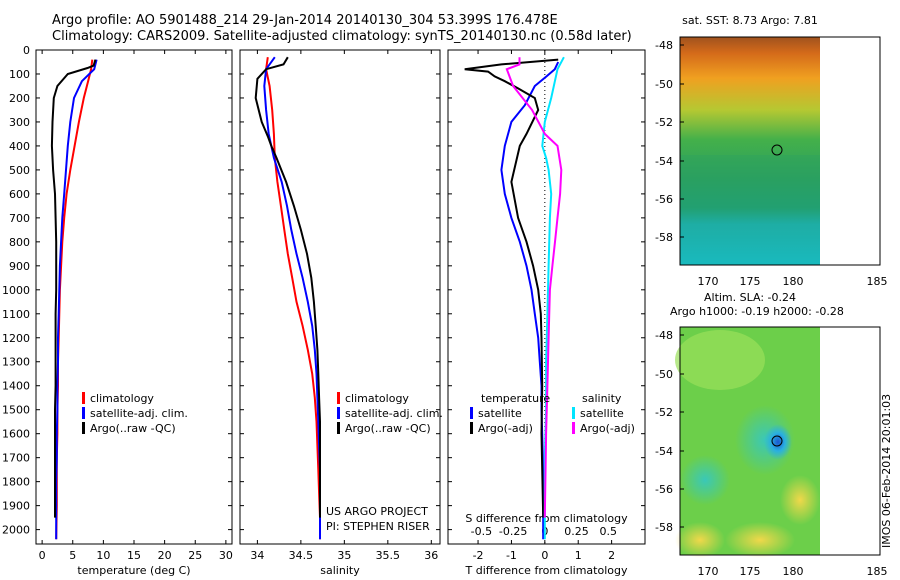  I want to click on sla-map-frame, so click(780, 441).